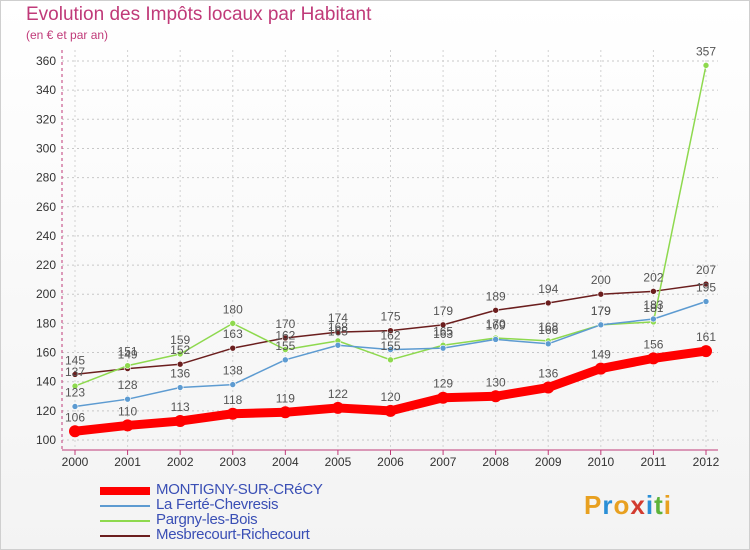  What do you see at coordinates (608, 505) in the screenshot?
I see `logo-letter: r` at bounding box center [608, 505].